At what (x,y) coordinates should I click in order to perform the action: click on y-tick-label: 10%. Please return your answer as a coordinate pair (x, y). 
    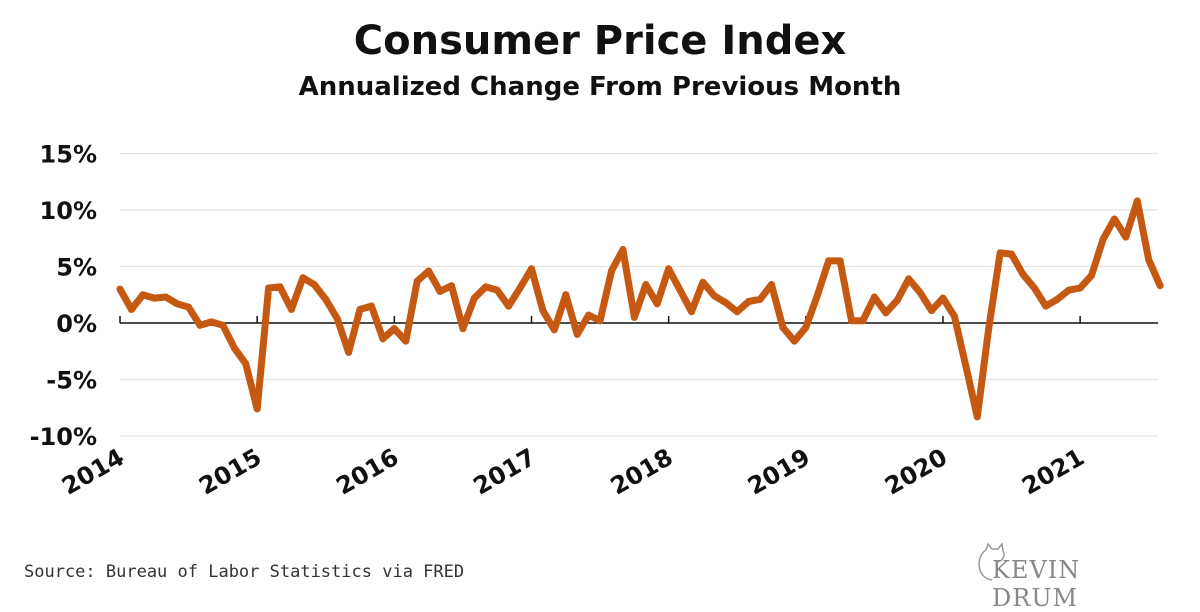
    Looking at the image, I should click on (68, 211).